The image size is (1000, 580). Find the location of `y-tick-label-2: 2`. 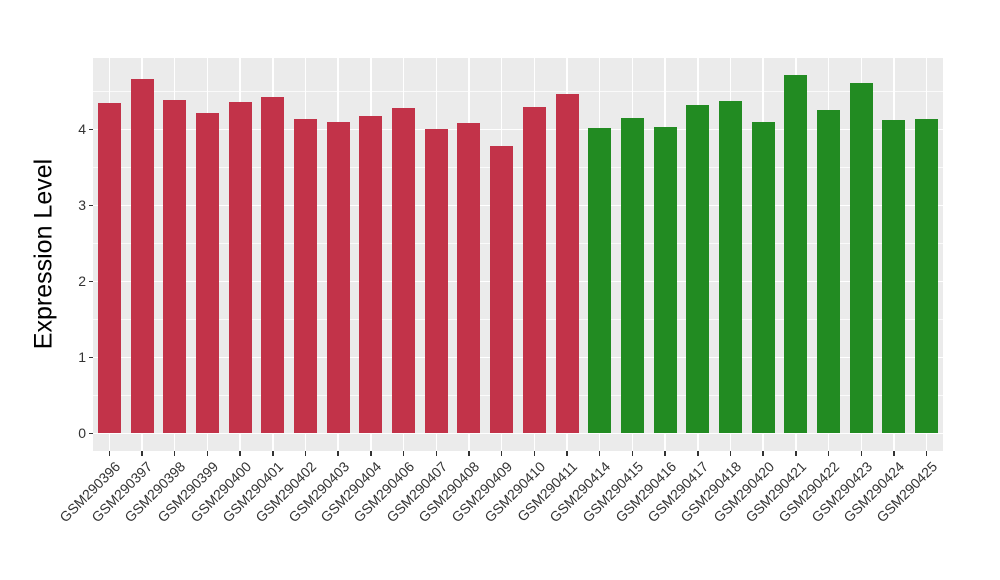

y-tick-label-2: 2 is located at coordinates (82, 281).